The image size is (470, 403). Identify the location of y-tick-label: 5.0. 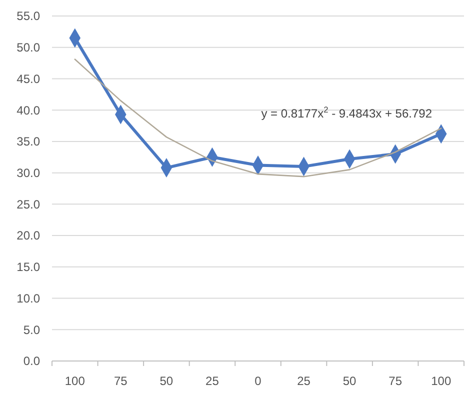
(31, 329).